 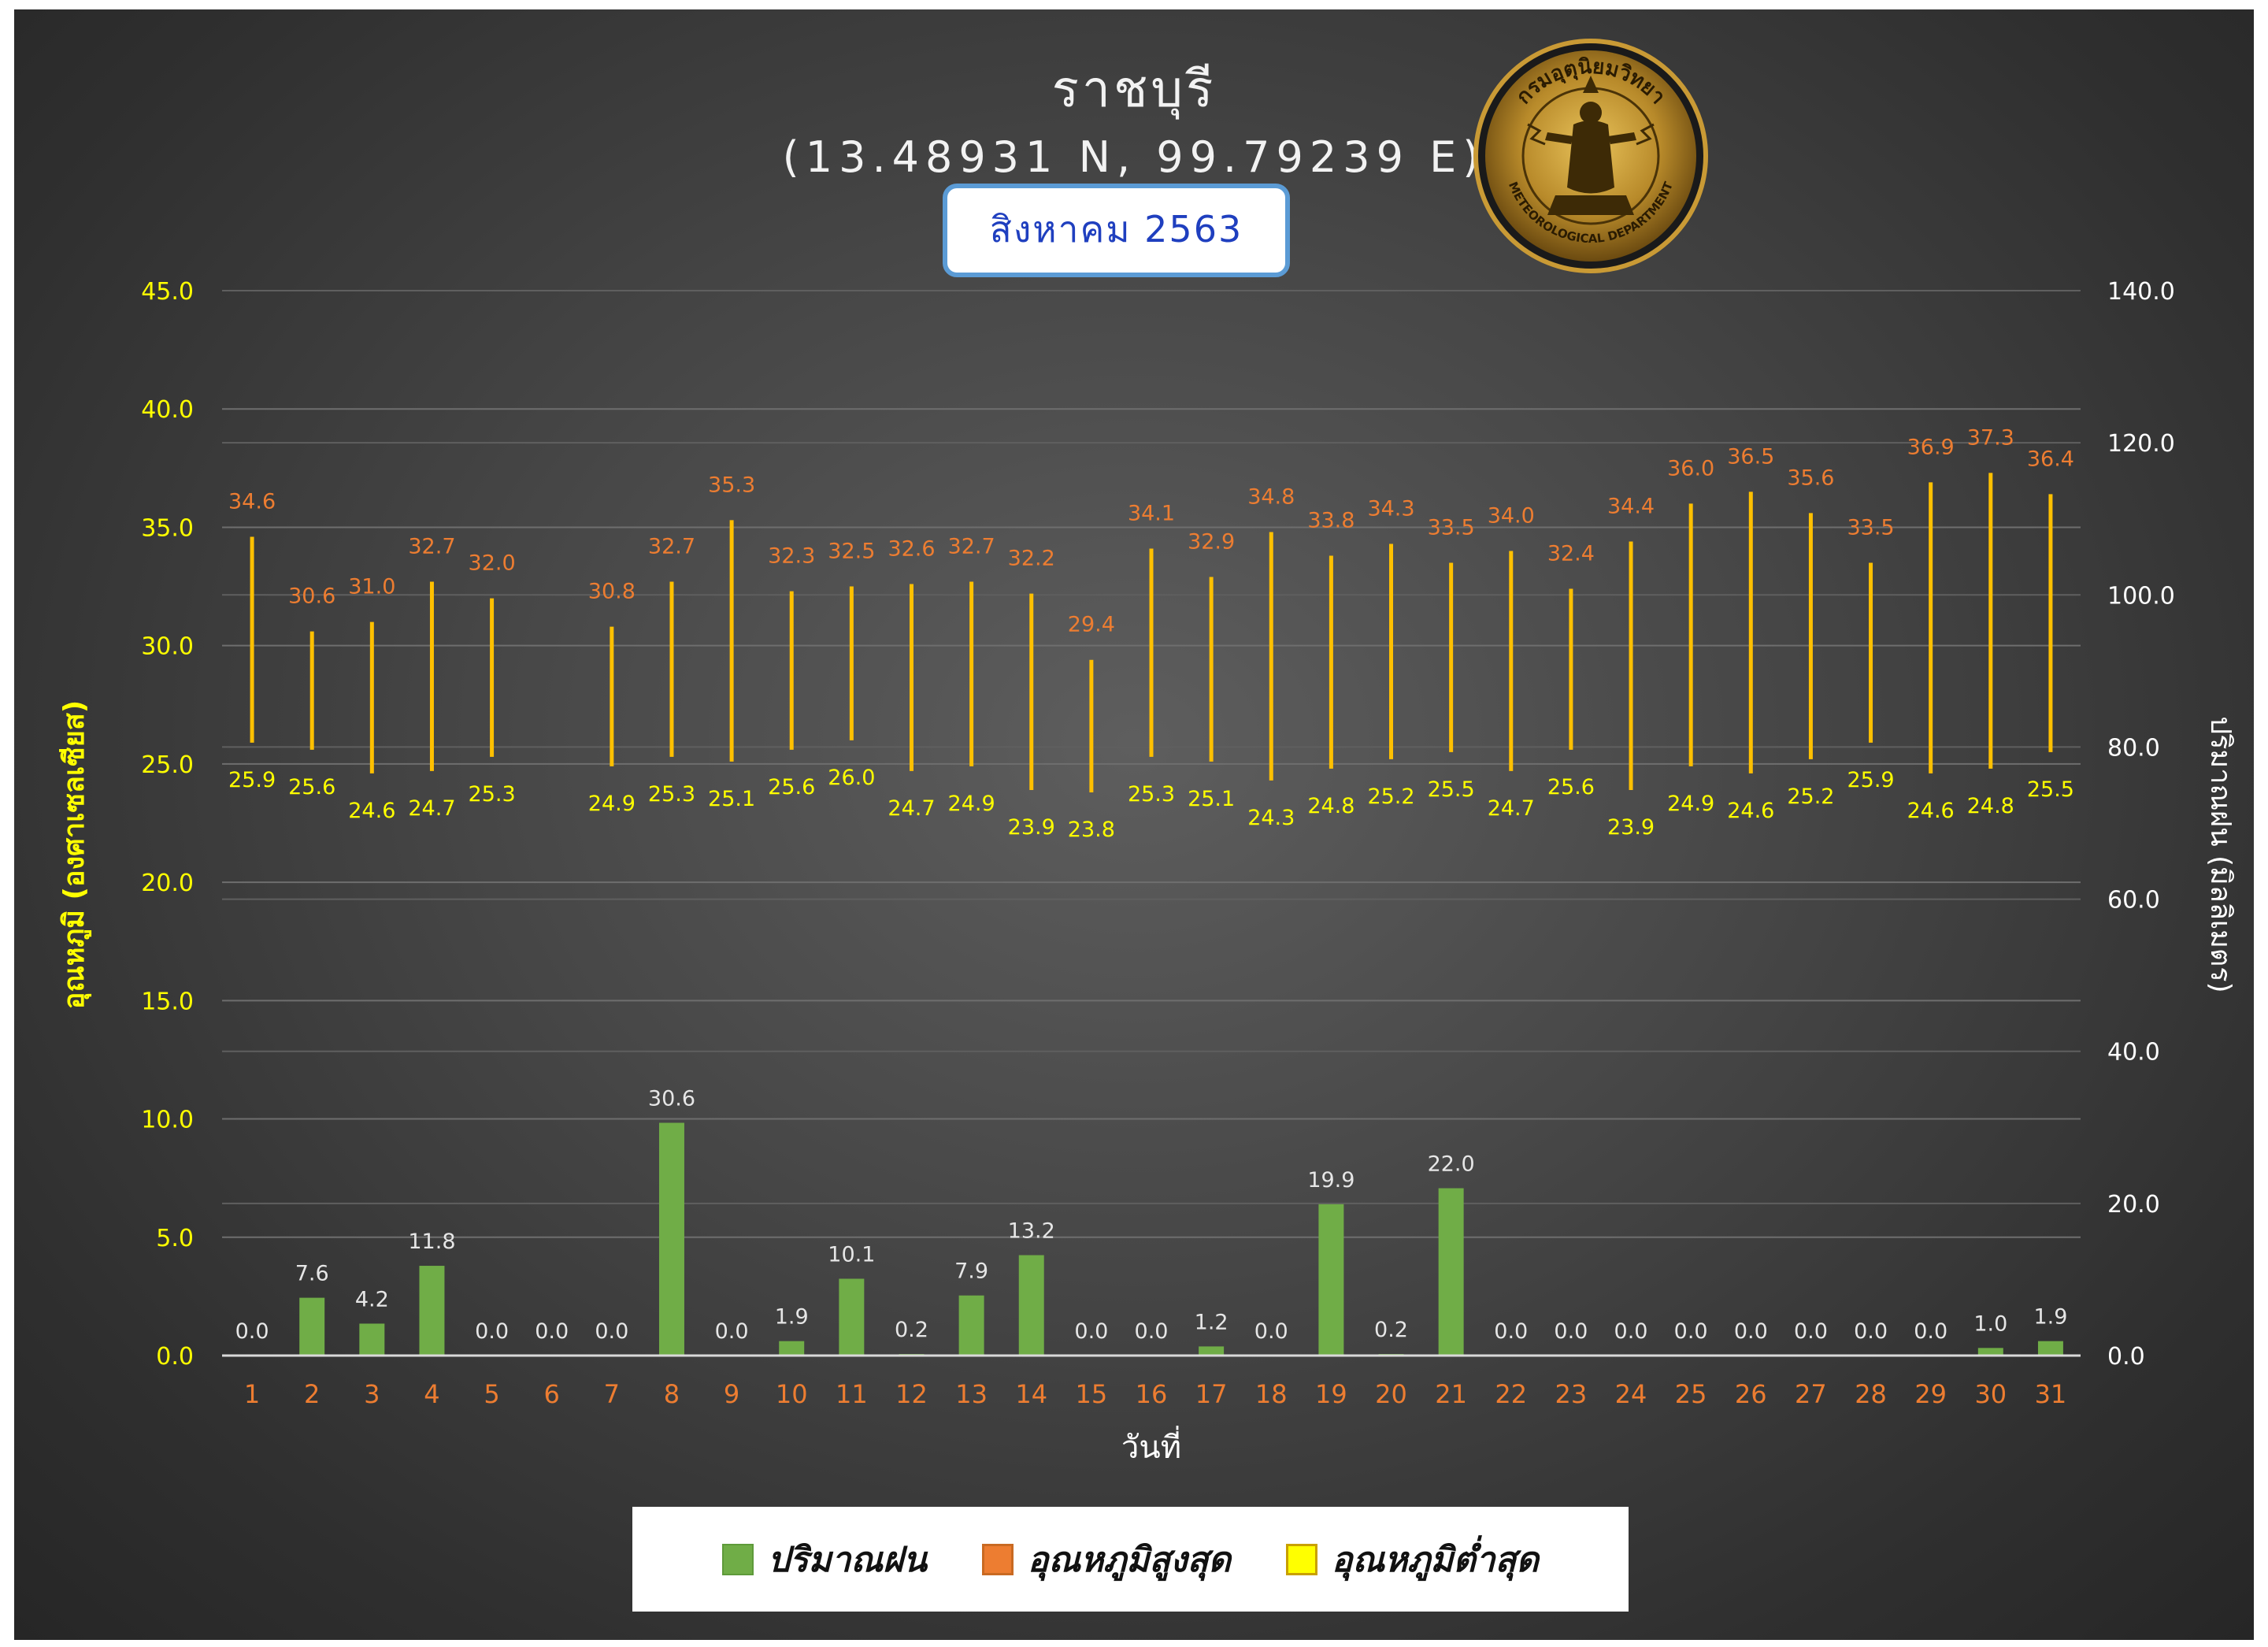 What do you see at coordinates (612, 1394) in the screenshot?
I see `x-tick-label: 7` at bounding box center [612, 1394].